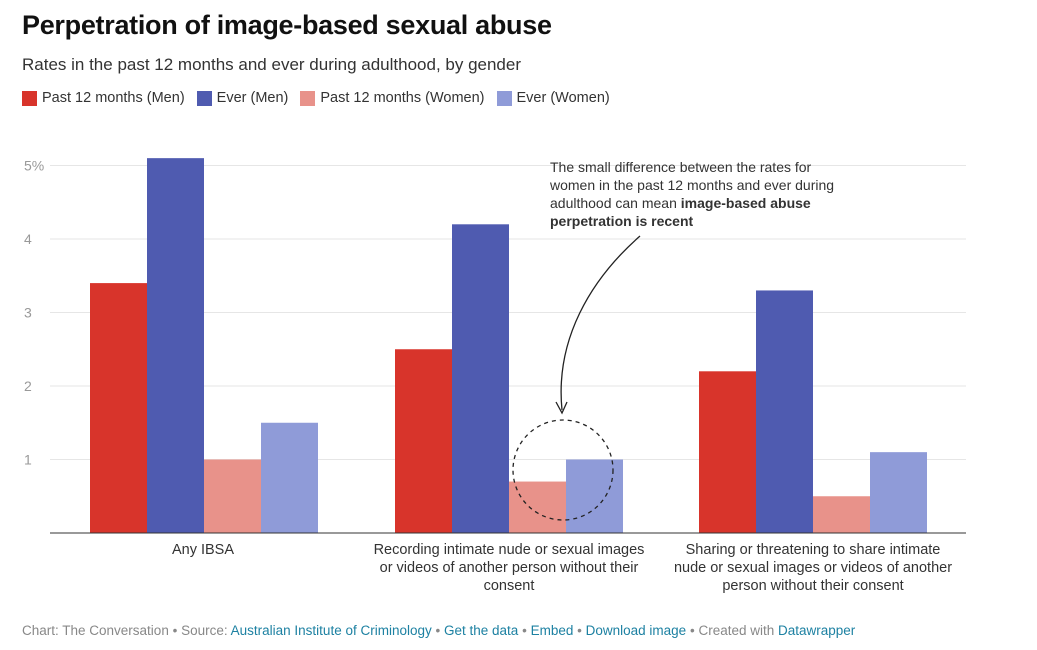 This screenshot has width=1037, height=650. Describe the element at coordinates (28, 386) in the screenshot. I see `y-tick-label: 2` at that location.